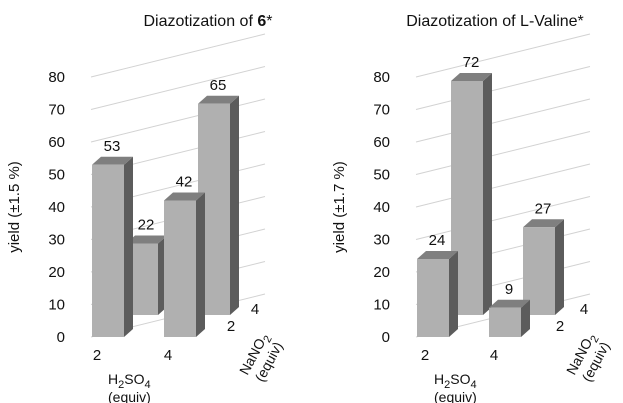  What do you see at coordinates (339, 207) in the screenshot?
I see `y-axis-label: yield (±1.7 %)` at bounding box center [339, 207].